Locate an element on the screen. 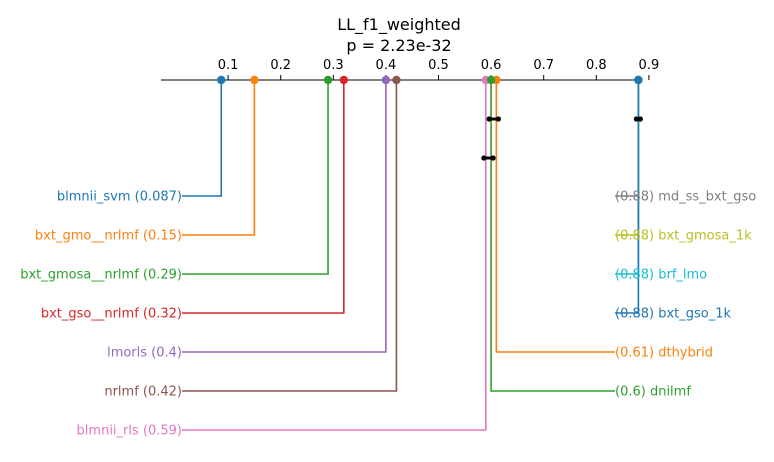 The width and height of the screenshot is (774, 462). method-label: (0.61) dthybrid is located at coordinates (664, 353).